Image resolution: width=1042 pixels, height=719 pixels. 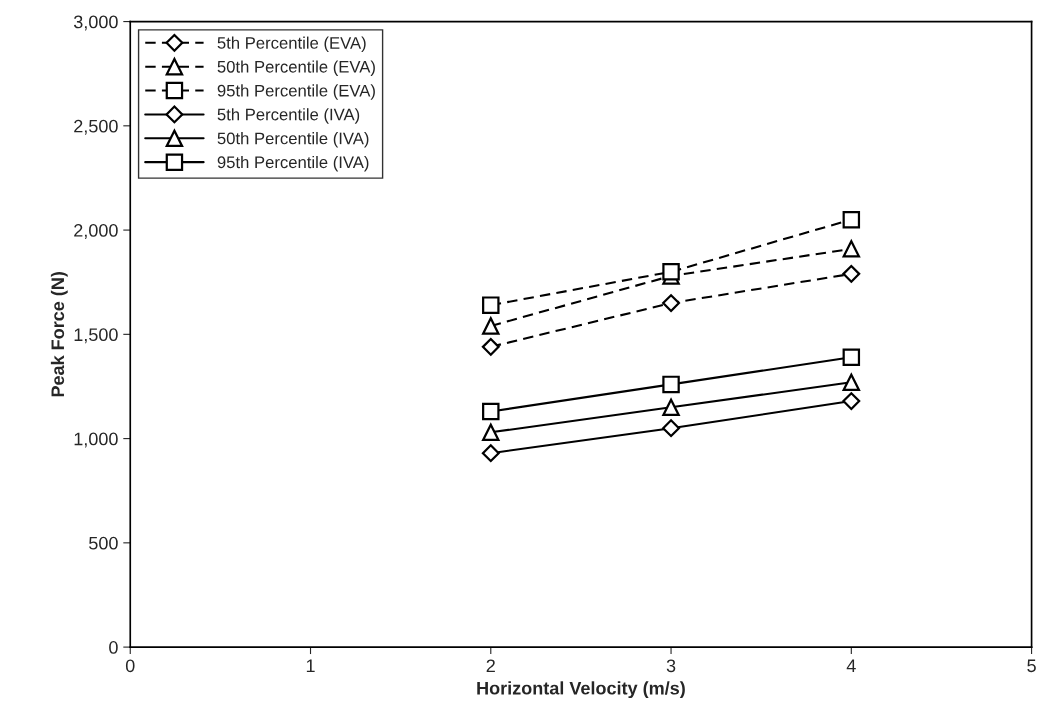 What do you see at coordinates (96, 231) in the screenshot?
I see `y-tick-label: 2,000` at bounding box center [96, 231].